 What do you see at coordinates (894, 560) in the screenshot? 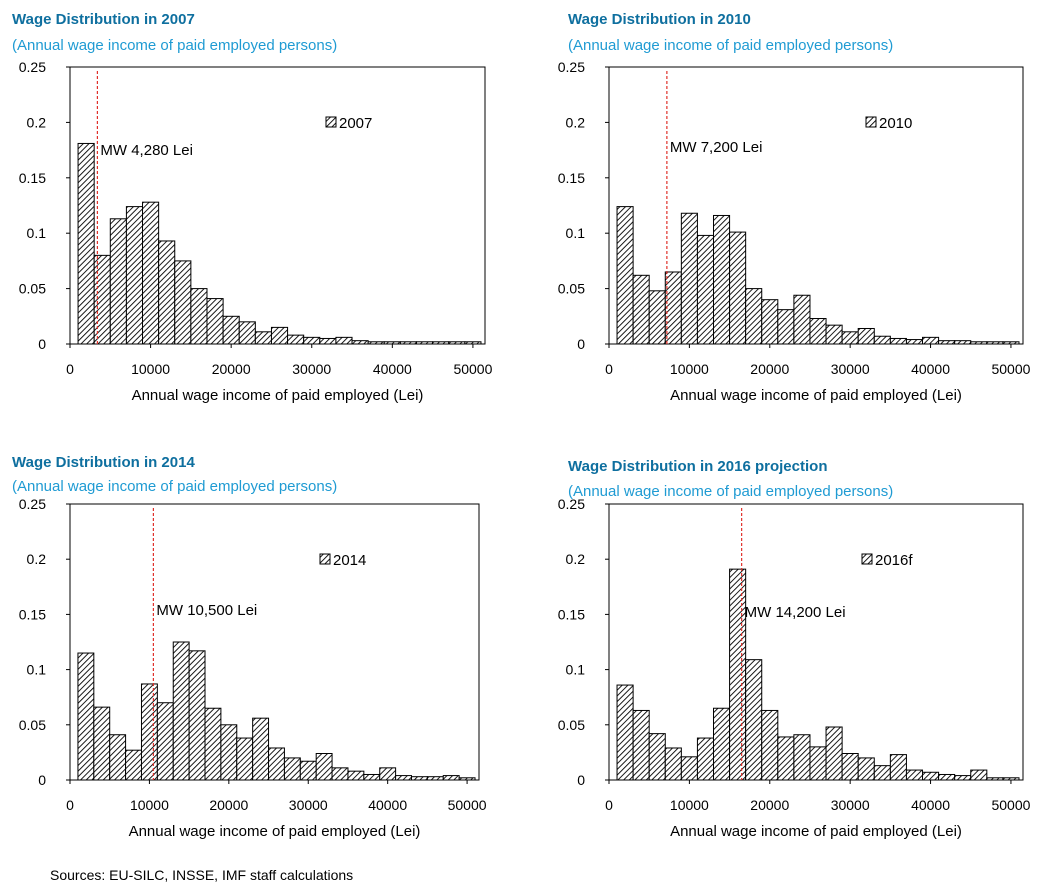
I see `legend-label: 2016f` at bounding box center [894, 560].